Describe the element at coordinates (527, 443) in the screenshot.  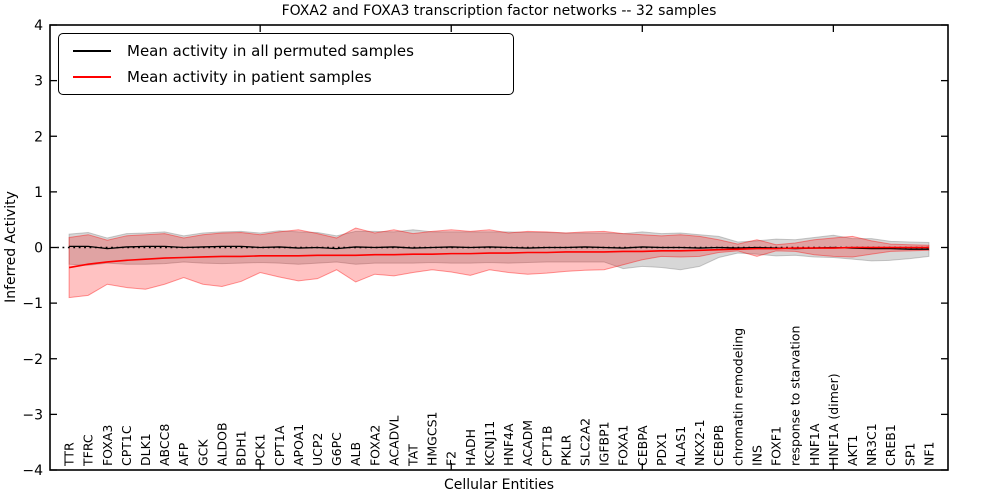
I see `x-category-label: ACADM` at that location.